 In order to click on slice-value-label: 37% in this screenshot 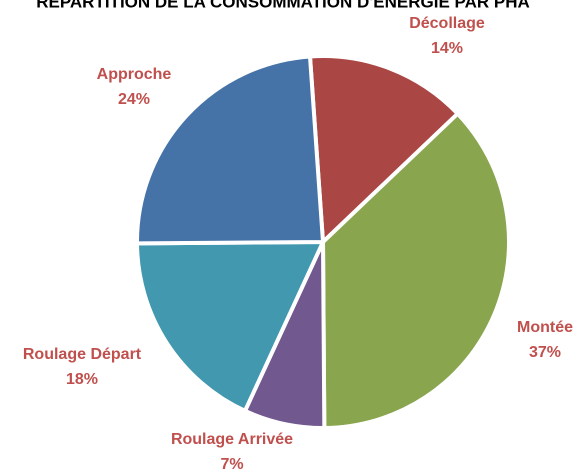, I will do `click(545, 352)`.